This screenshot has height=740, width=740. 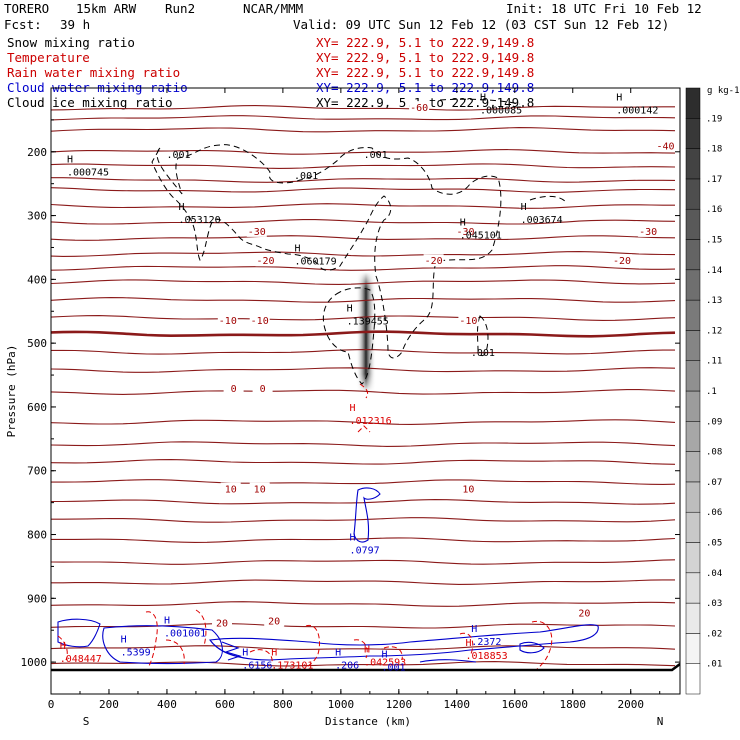 I want to click on x-tick-label: 1400, so click(x=457, y=704).